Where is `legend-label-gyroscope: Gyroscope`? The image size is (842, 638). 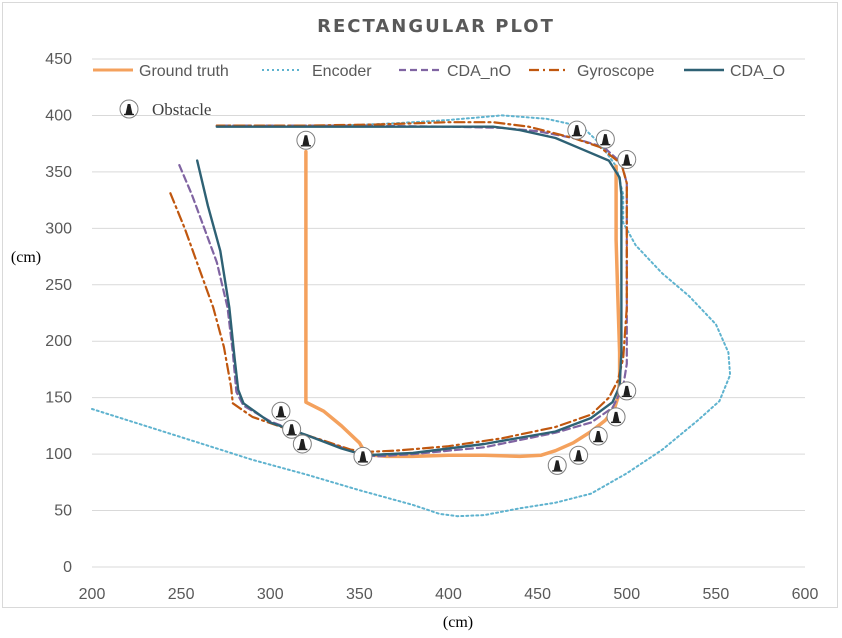 legend-label-gyroscope: Gyroscope is located at coordinates (615, 71).